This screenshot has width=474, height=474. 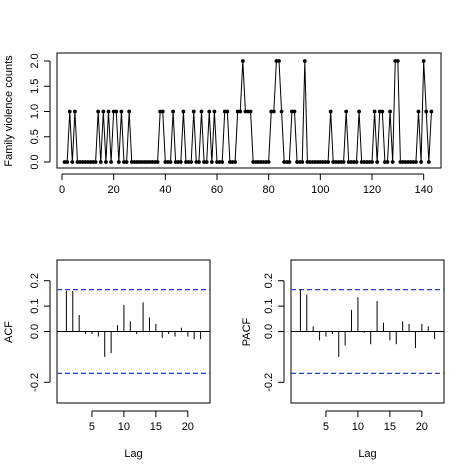 I want to click on acf-x-tick-label: 20, so click(x=188, y=427).